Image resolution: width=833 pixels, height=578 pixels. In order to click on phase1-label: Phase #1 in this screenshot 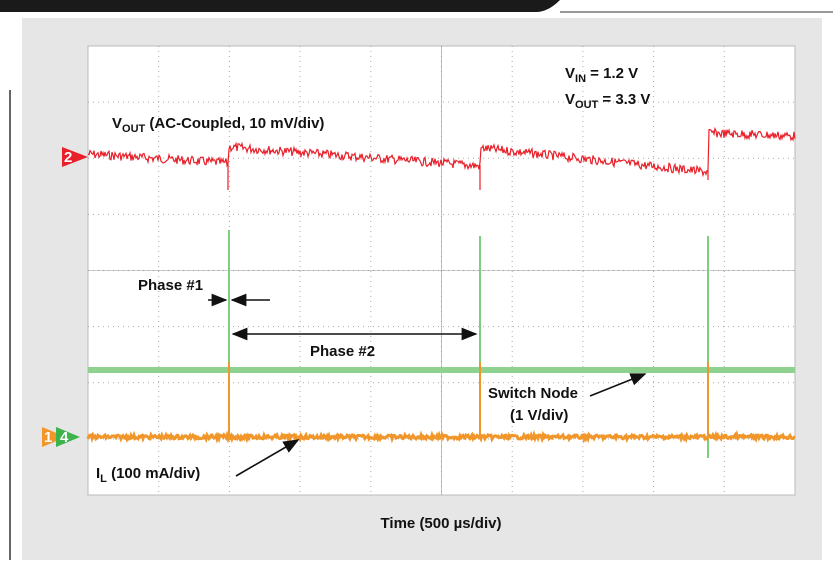, I will do `click(170, 285)`.